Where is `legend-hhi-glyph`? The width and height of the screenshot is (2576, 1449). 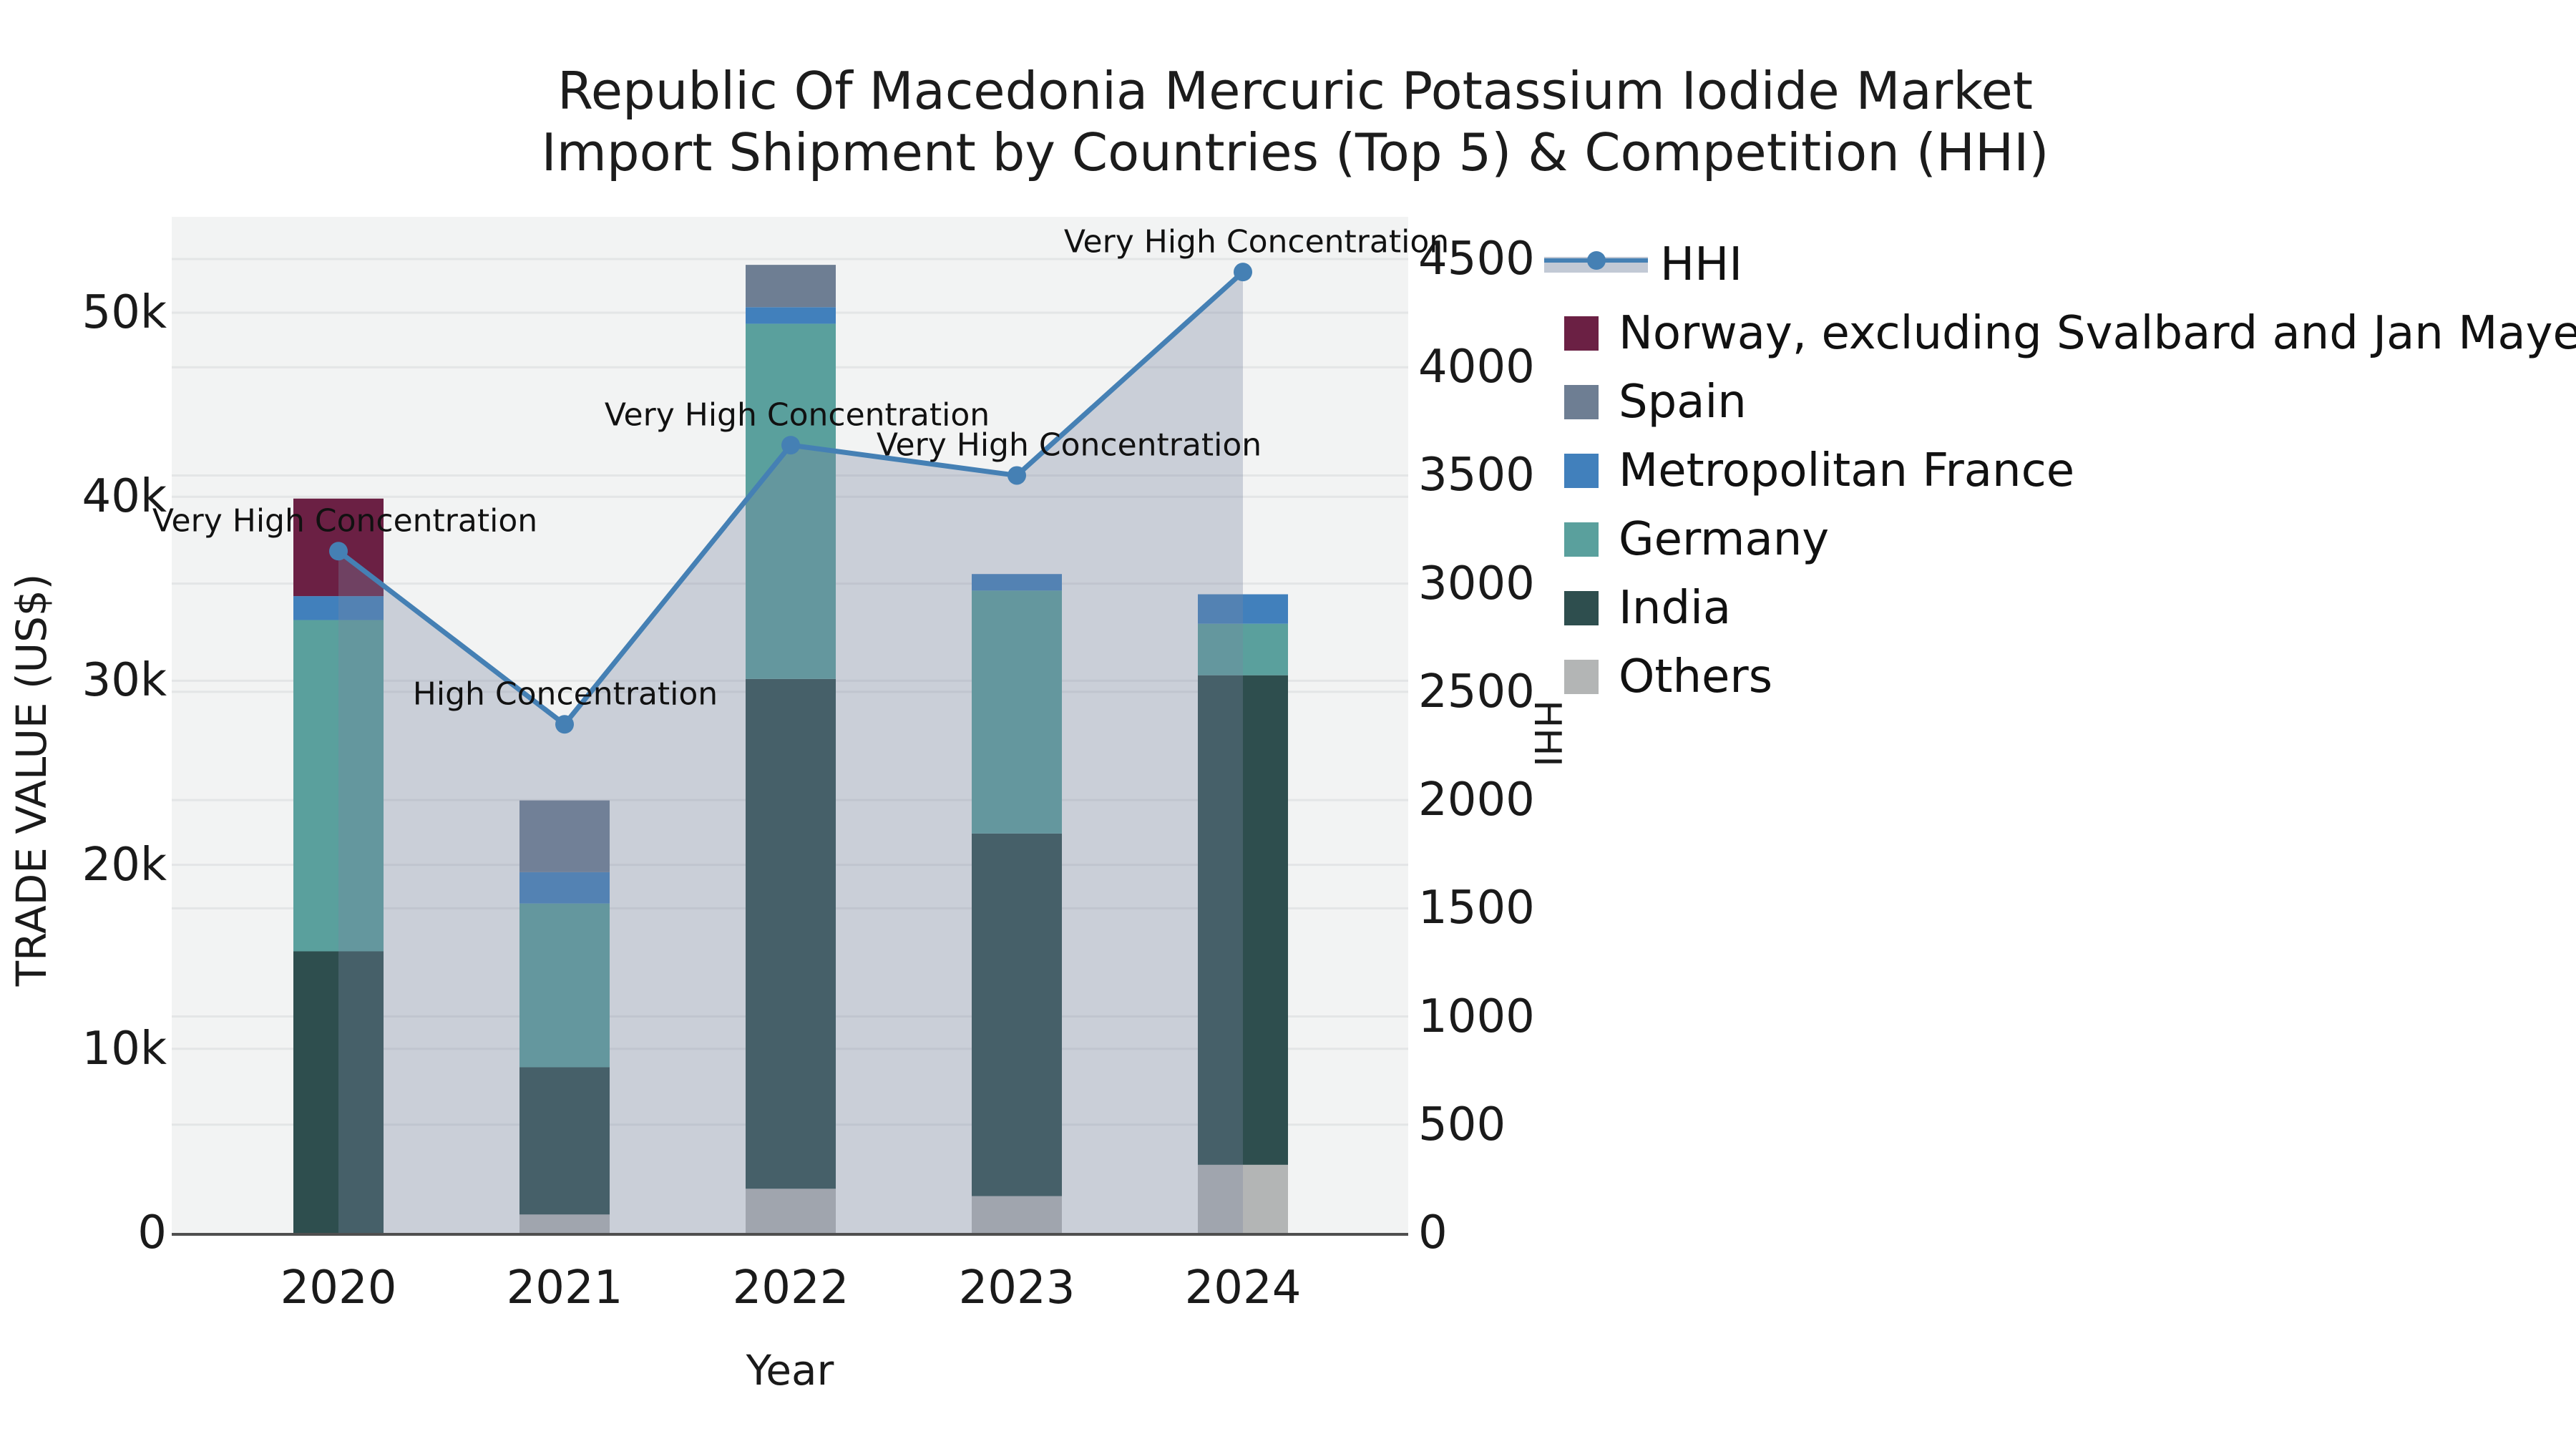
legend-hhi-glyph is located at coordinates (1596, 264).